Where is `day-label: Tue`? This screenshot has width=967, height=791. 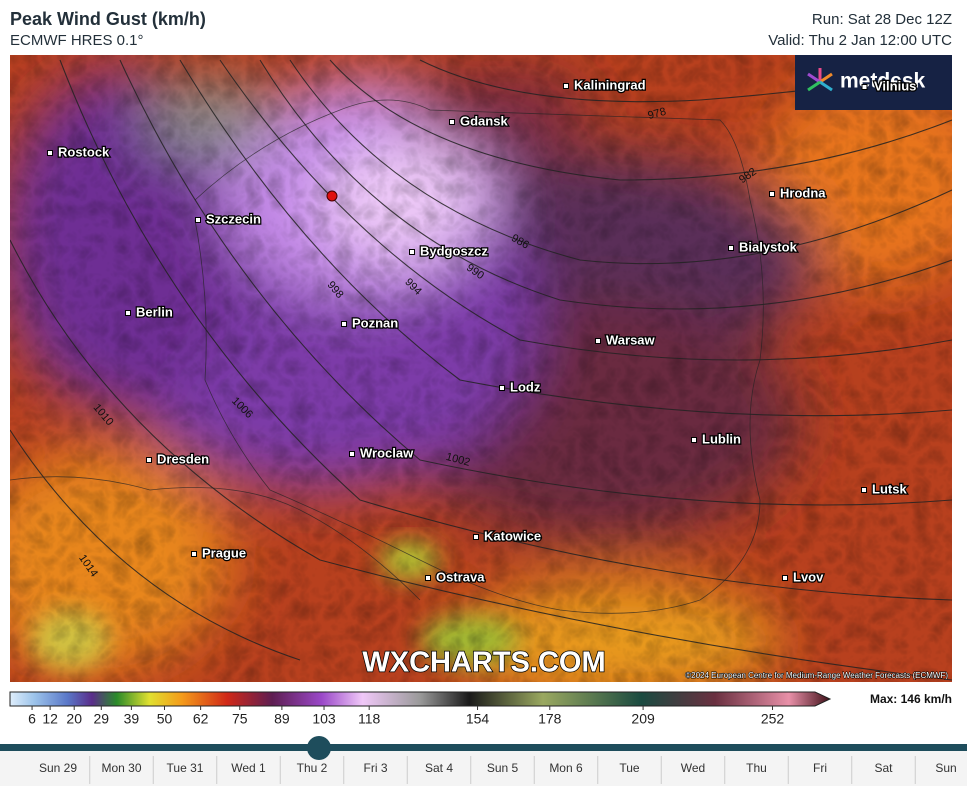 day-label: Tue is located at coordinates (629, 768).